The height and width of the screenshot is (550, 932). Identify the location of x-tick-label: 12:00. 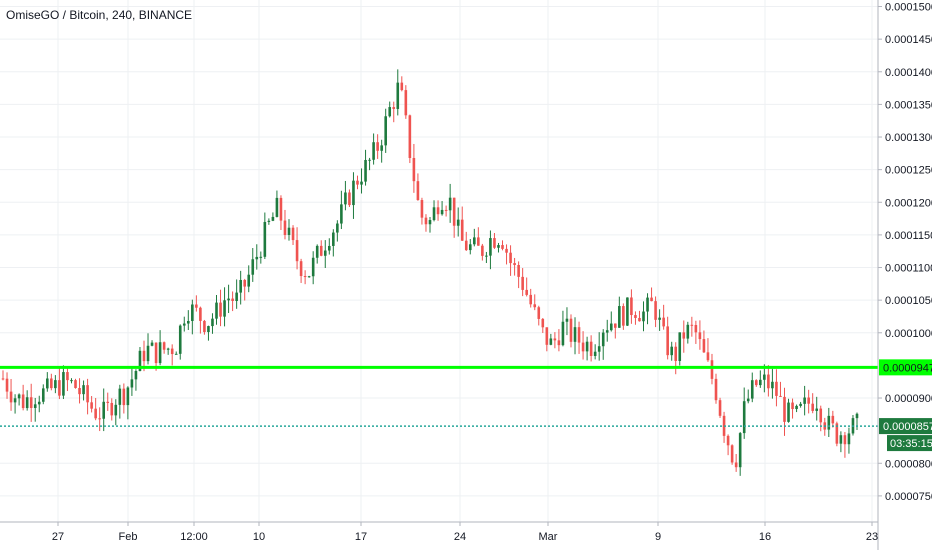
(194, 537).